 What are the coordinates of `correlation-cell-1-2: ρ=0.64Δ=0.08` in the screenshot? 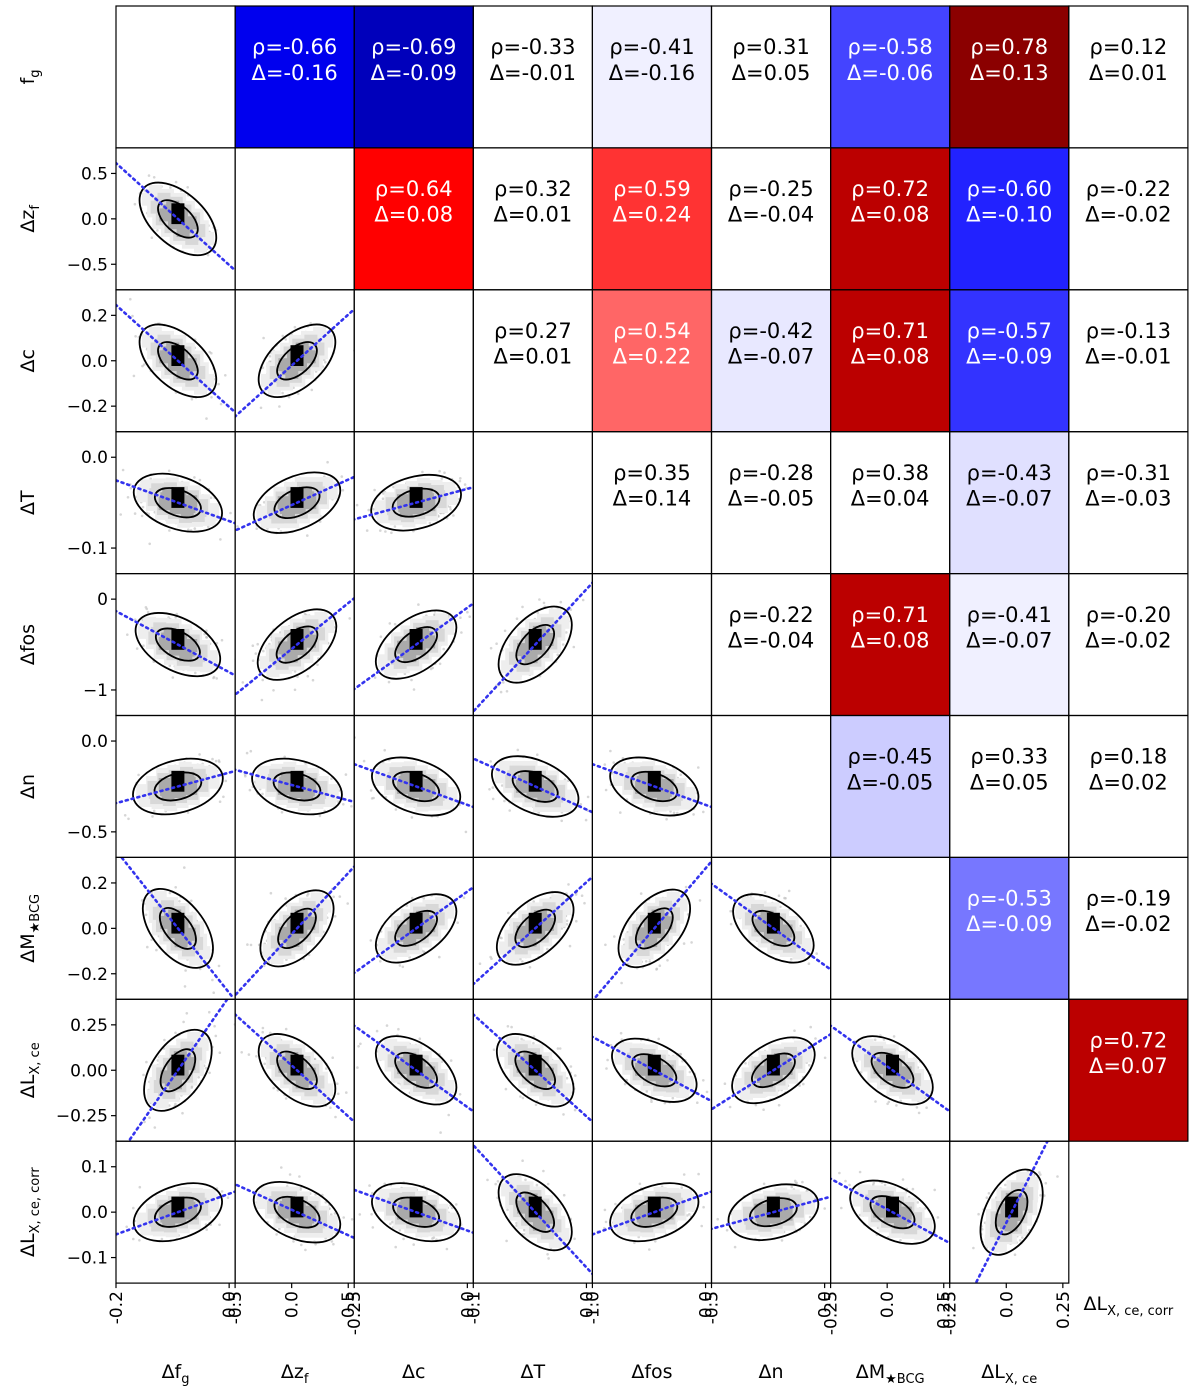 It's located at (414, 218).